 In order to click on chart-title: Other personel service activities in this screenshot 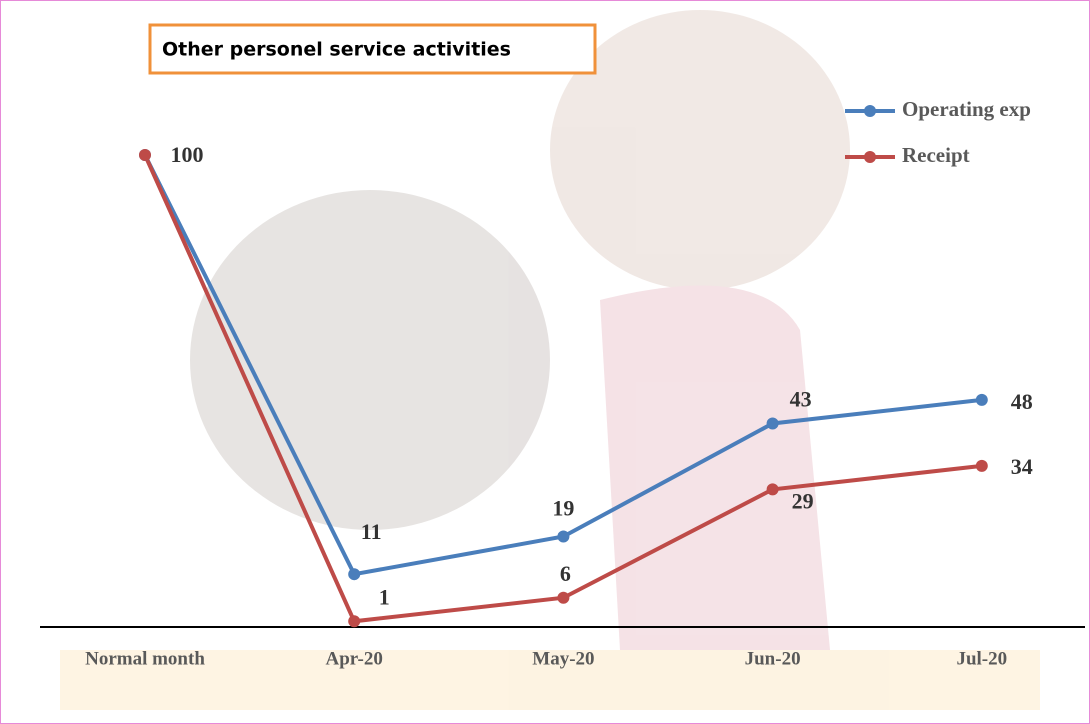, I will do `click(336, 50)`.